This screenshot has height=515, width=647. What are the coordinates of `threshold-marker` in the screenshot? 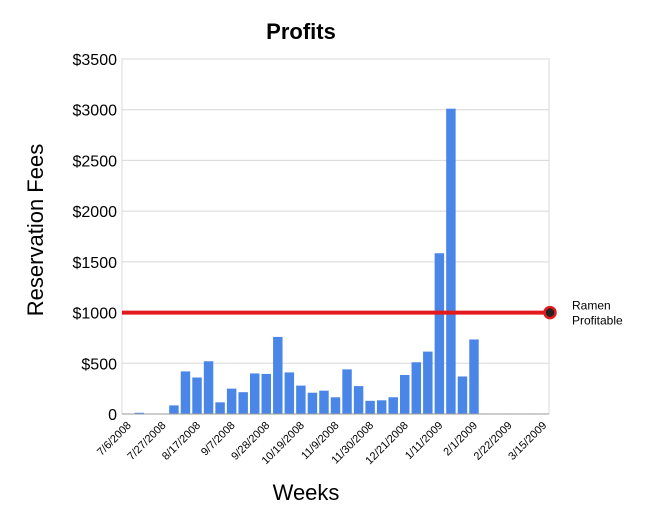 It's located at (550, 312).